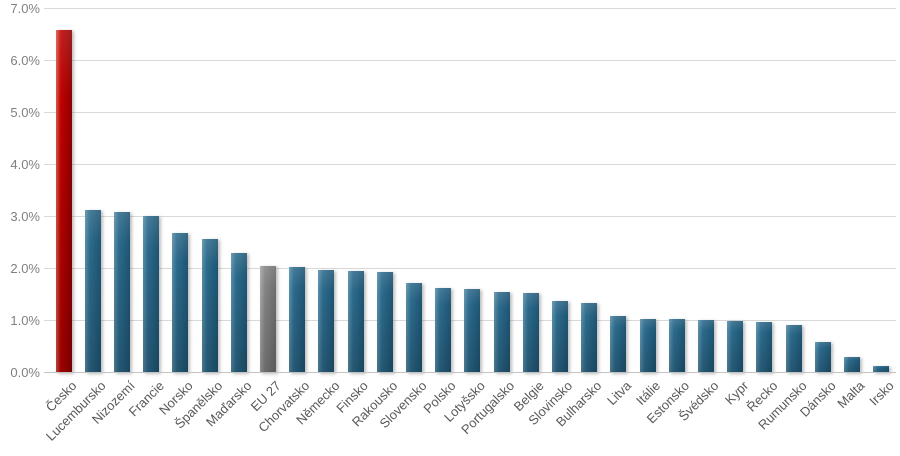  What do you see at coordinates (146, 214) in the screenshot?
I see `bar-slot: Francie` at bounding box center [146, 214].